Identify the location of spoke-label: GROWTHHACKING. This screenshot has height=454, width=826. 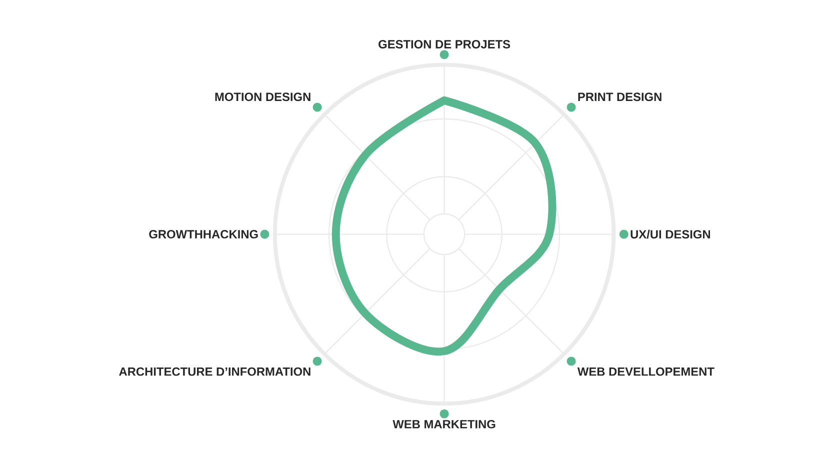
(203, 234).